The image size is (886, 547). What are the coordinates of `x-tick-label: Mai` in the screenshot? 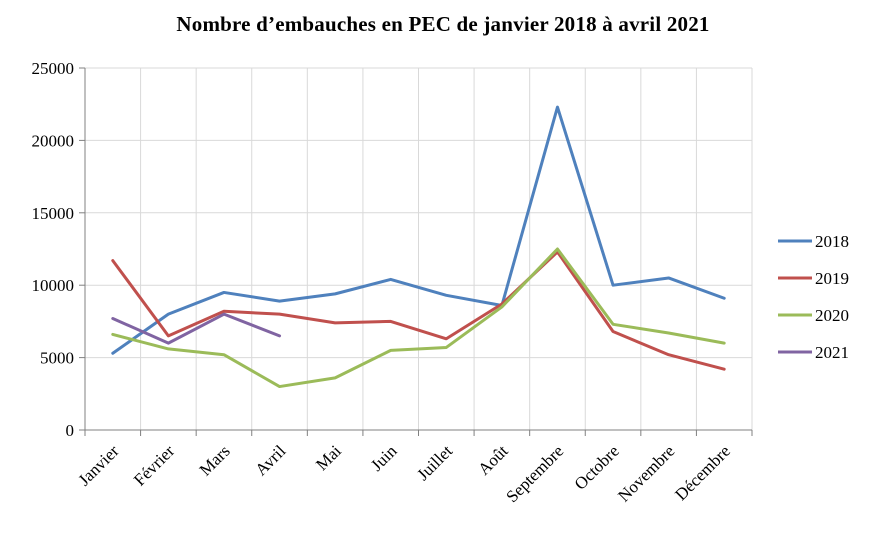 It's located at (328, 457).